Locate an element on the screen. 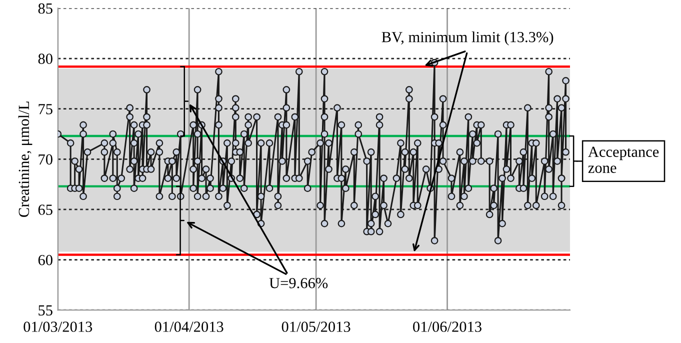  y-tick-label: 65 is located at coordinates (45, 209).